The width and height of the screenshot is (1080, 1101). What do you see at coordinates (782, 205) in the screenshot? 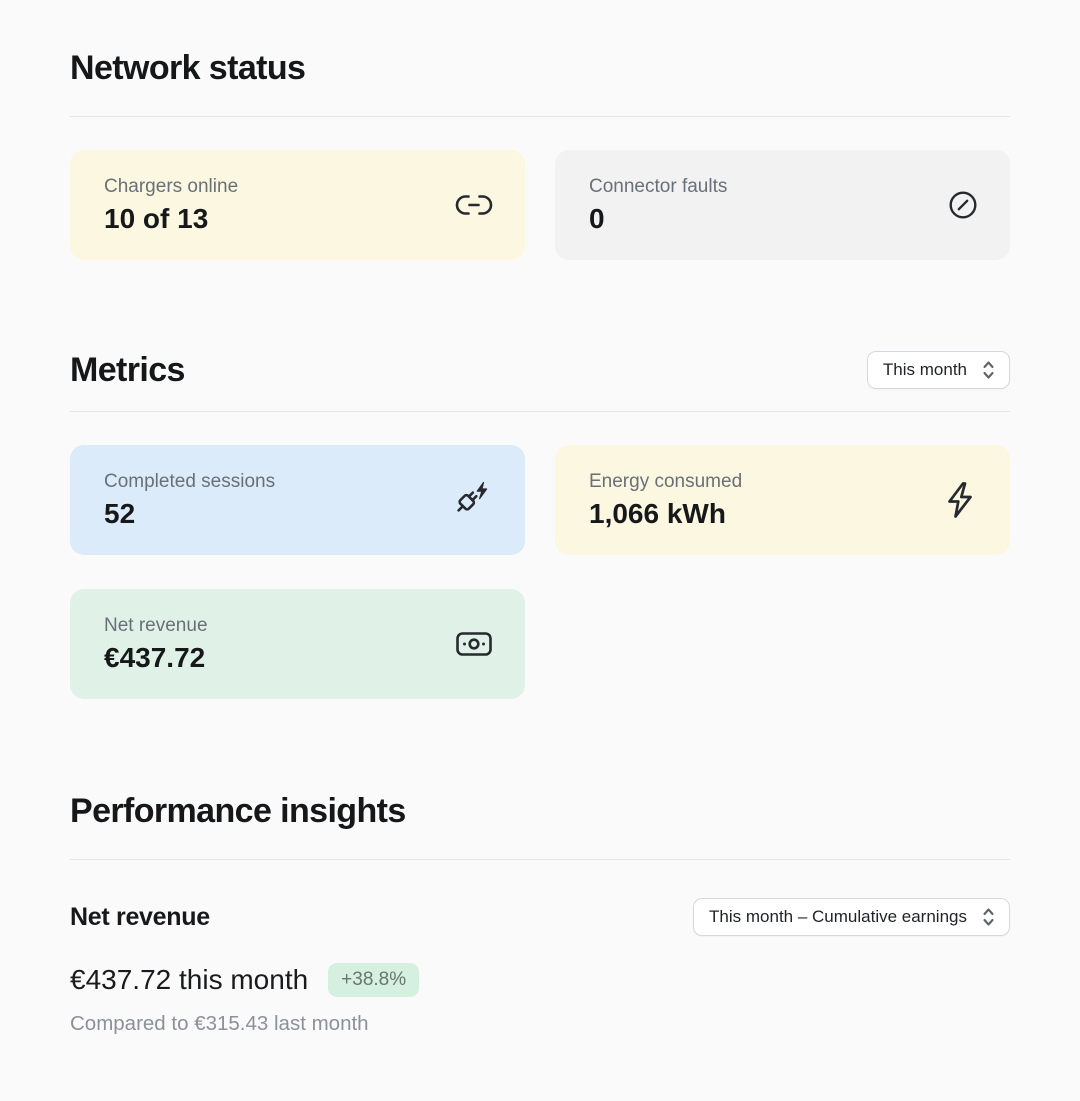
I see `connector-faults-card: Connector faults 0` at bounding box center [782, 205].